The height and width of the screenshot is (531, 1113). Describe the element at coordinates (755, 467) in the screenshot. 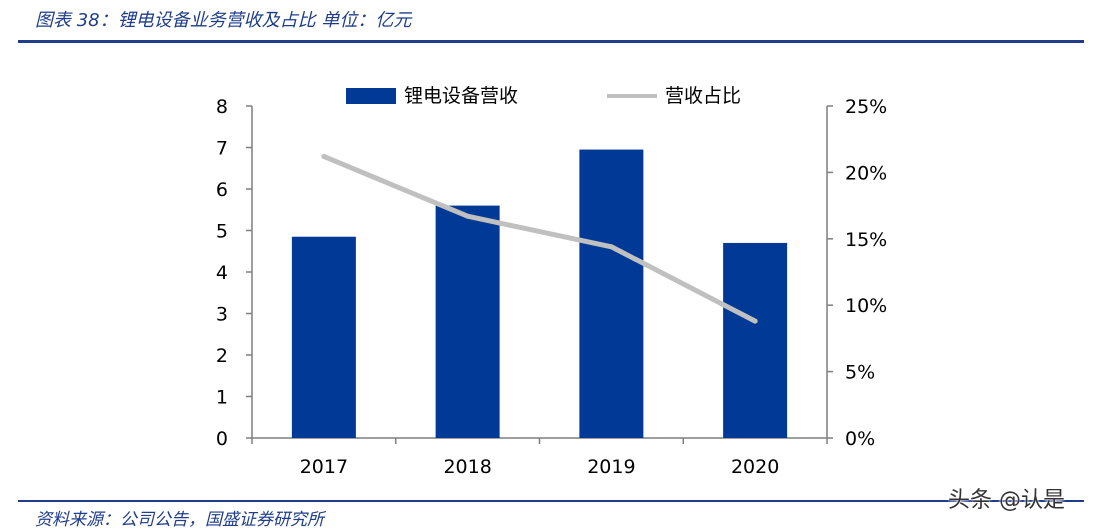

I see `x-tick-label: 2020` at that location.